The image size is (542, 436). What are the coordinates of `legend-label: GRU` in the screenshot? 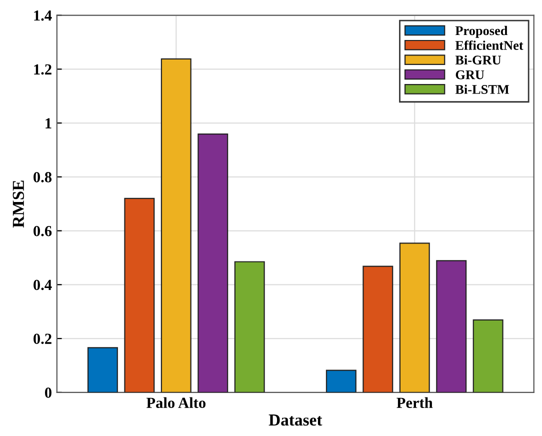 It's located at (470, 75).